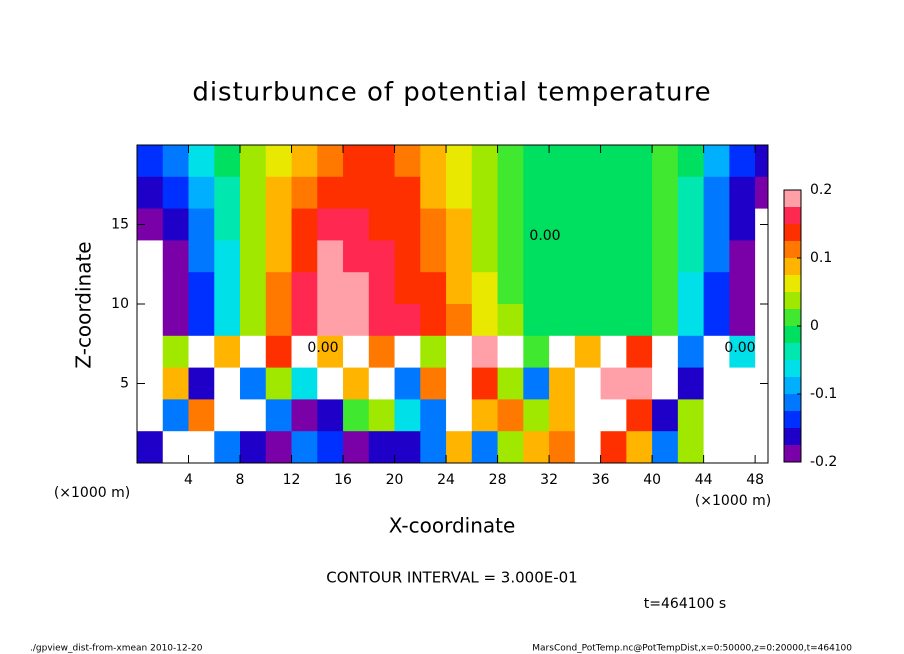 The height and width of the screenshot is (654, 904). What do you see at coordinates (116, 649) in the screenshot?
I see `footer-left: ./gpview_dist-from-xmean 2010-12-20` at bounding box center [116, 649].